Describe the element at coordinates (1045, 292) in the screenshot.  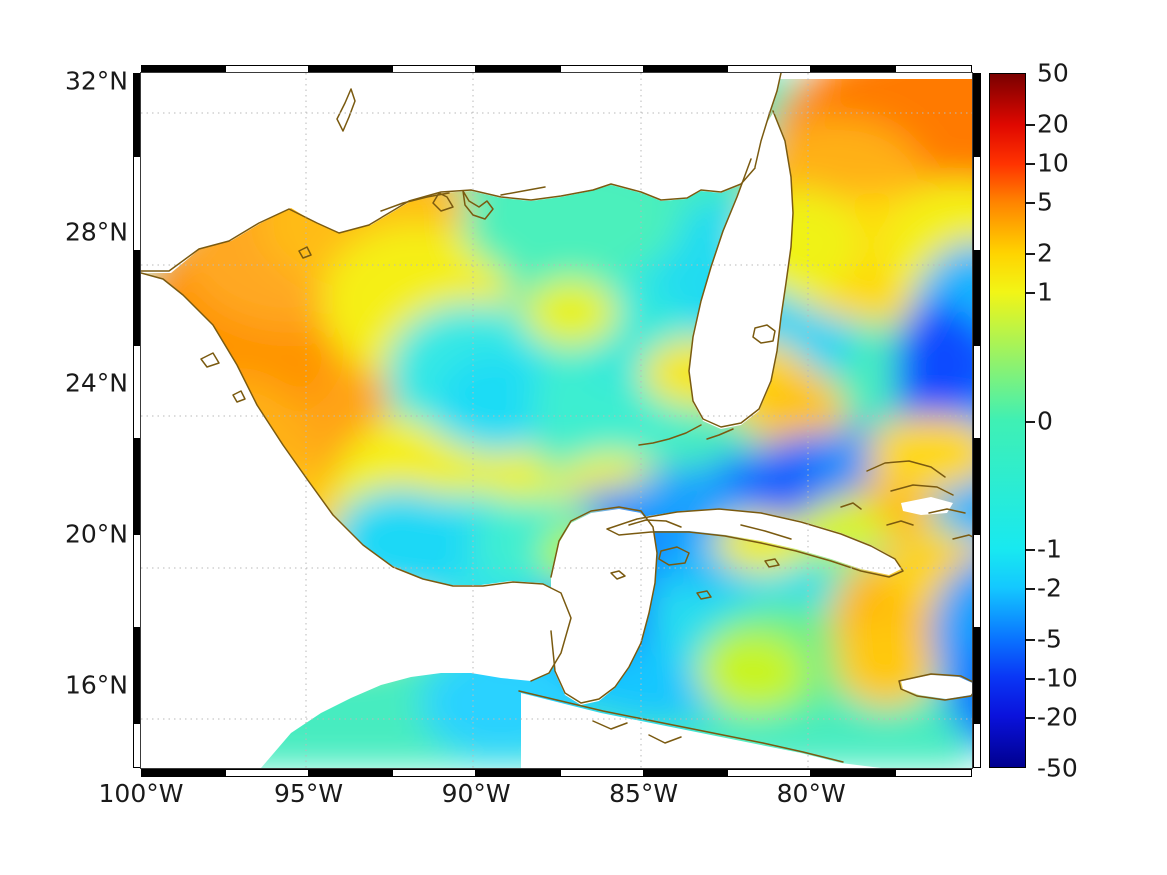
I see `colorbar-tick-label: 1` at that location.